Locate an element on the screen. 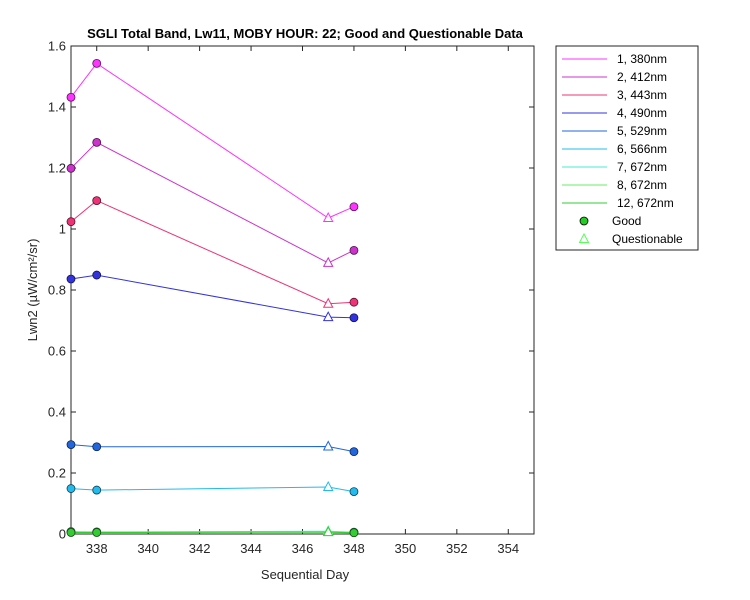 The height and width of the screenshot is (600, 750). y-tick-label: 0.4 is located at coordinates (57, 412).